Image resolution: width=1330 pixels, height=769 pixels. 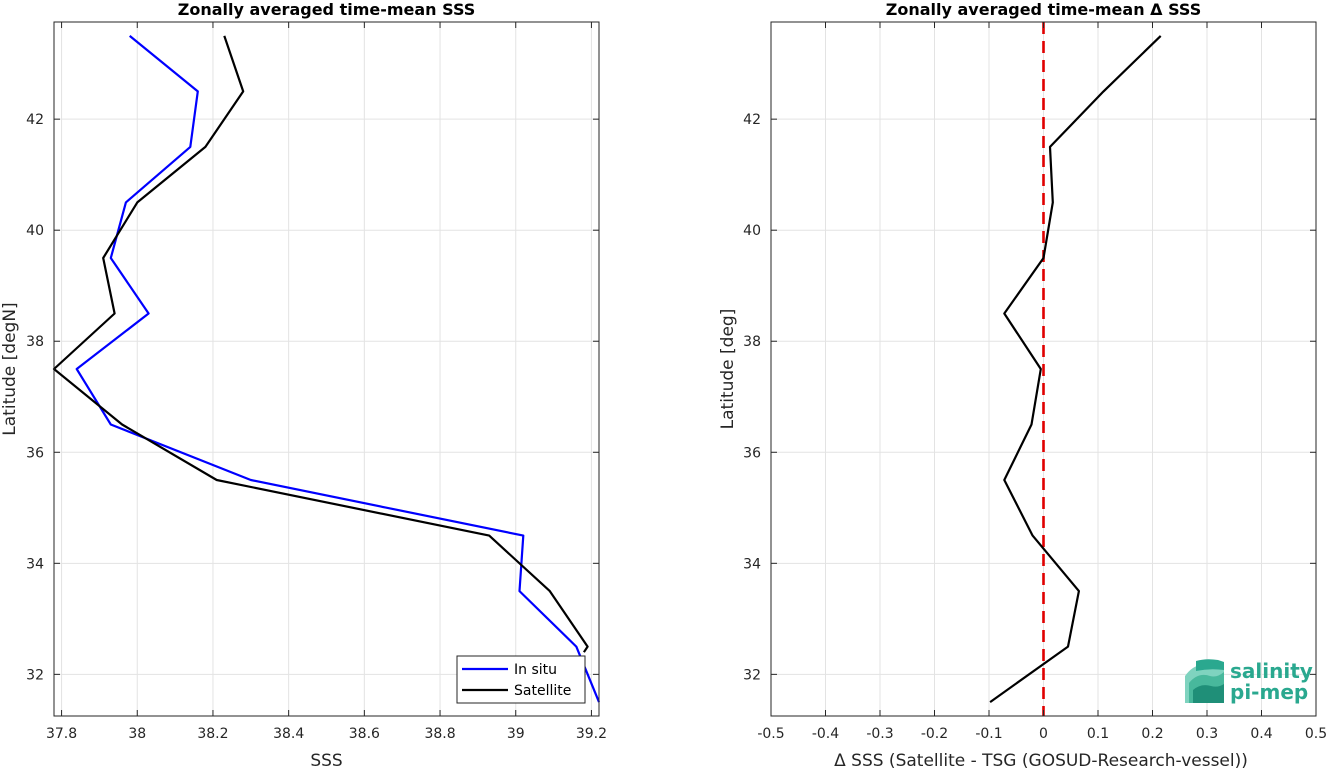 I want to click on delta-y-tick-label: 38, so click(x=752, y=342).